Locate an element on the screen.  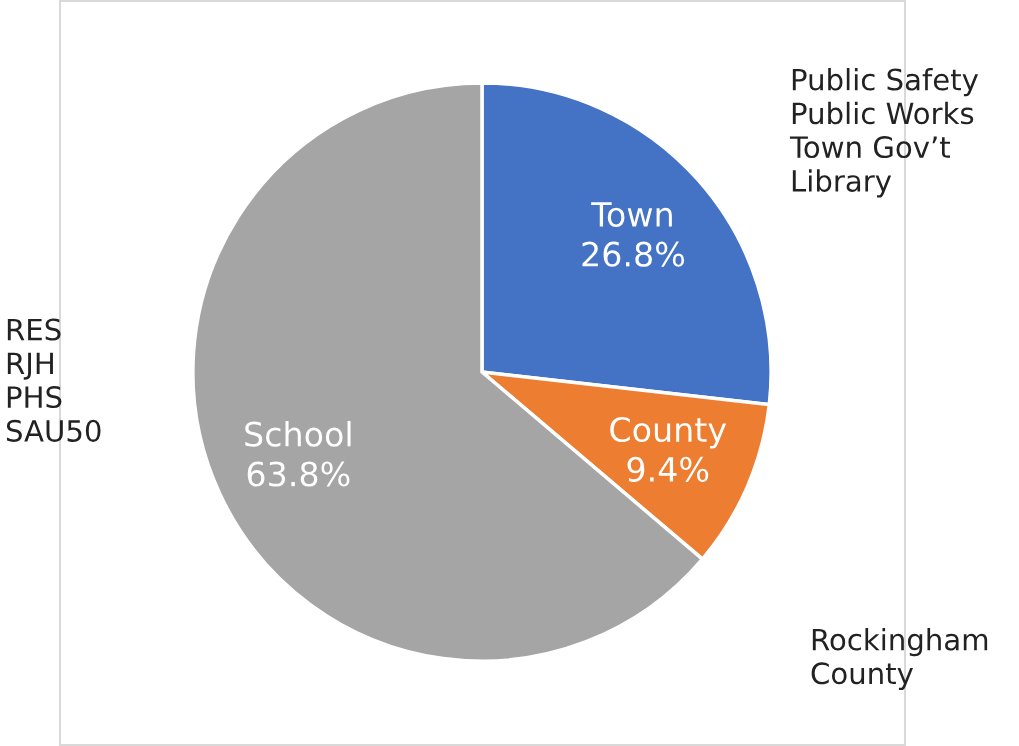
data-label: 9.4% is located at coordinates (668, 469).